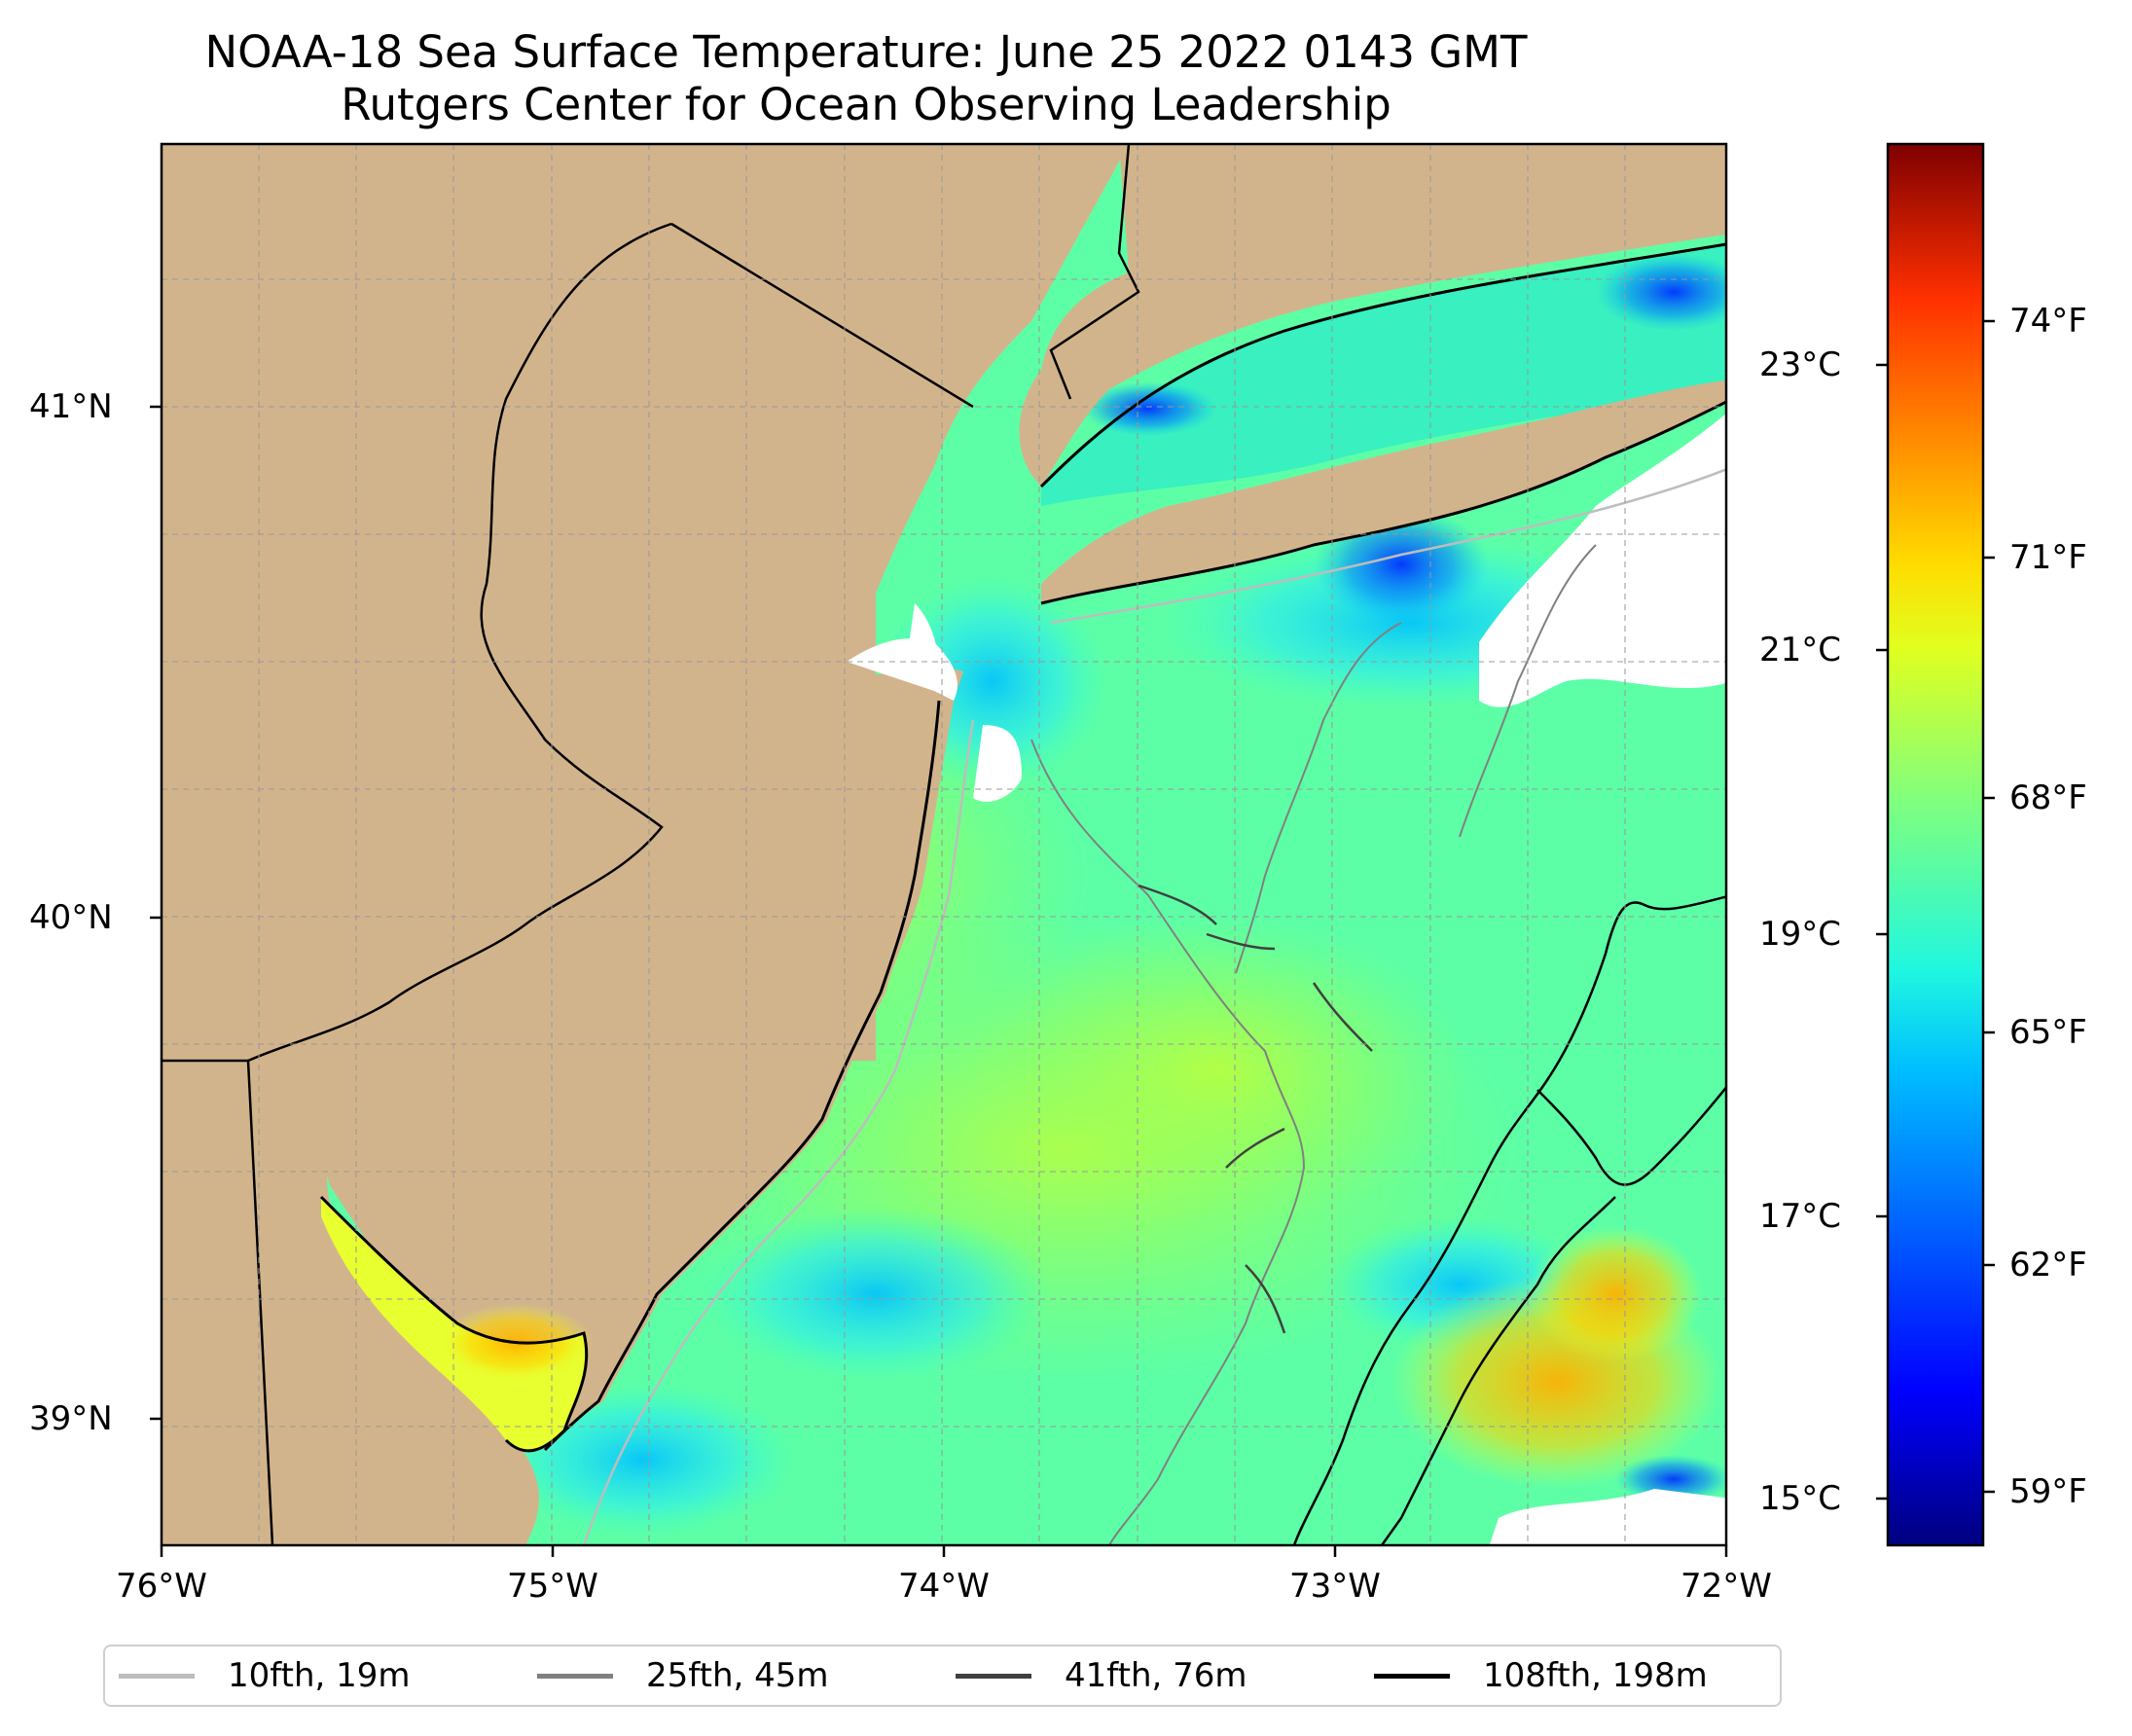 The width and height of the screenshot is (2132, 1736). I want to click on long-island, so click(1383, 492).